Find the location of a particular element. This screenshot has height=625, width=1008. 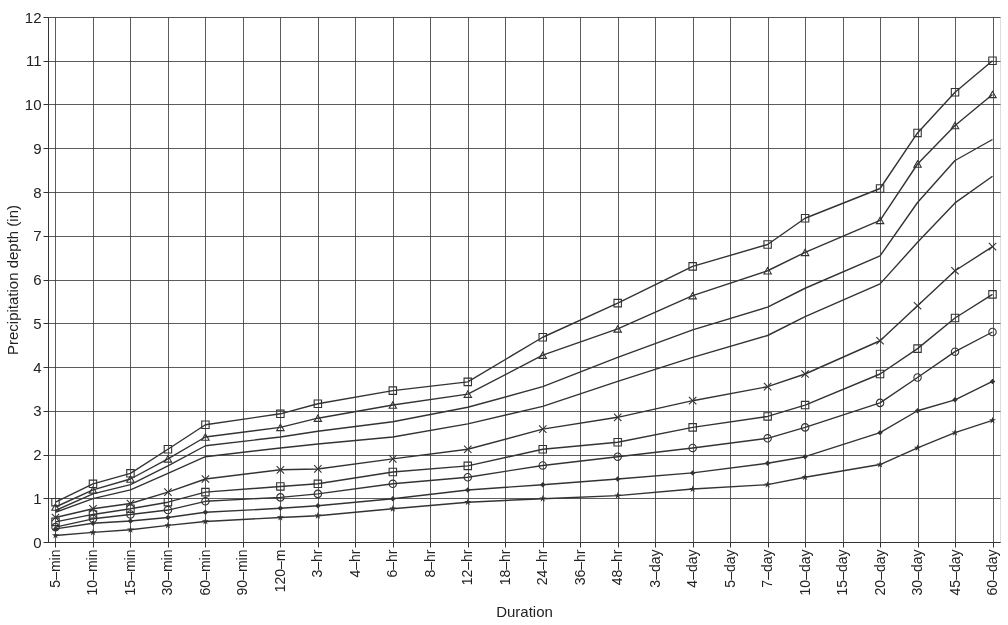

y-tick-label: 2 is located at coordinates (37, 454).